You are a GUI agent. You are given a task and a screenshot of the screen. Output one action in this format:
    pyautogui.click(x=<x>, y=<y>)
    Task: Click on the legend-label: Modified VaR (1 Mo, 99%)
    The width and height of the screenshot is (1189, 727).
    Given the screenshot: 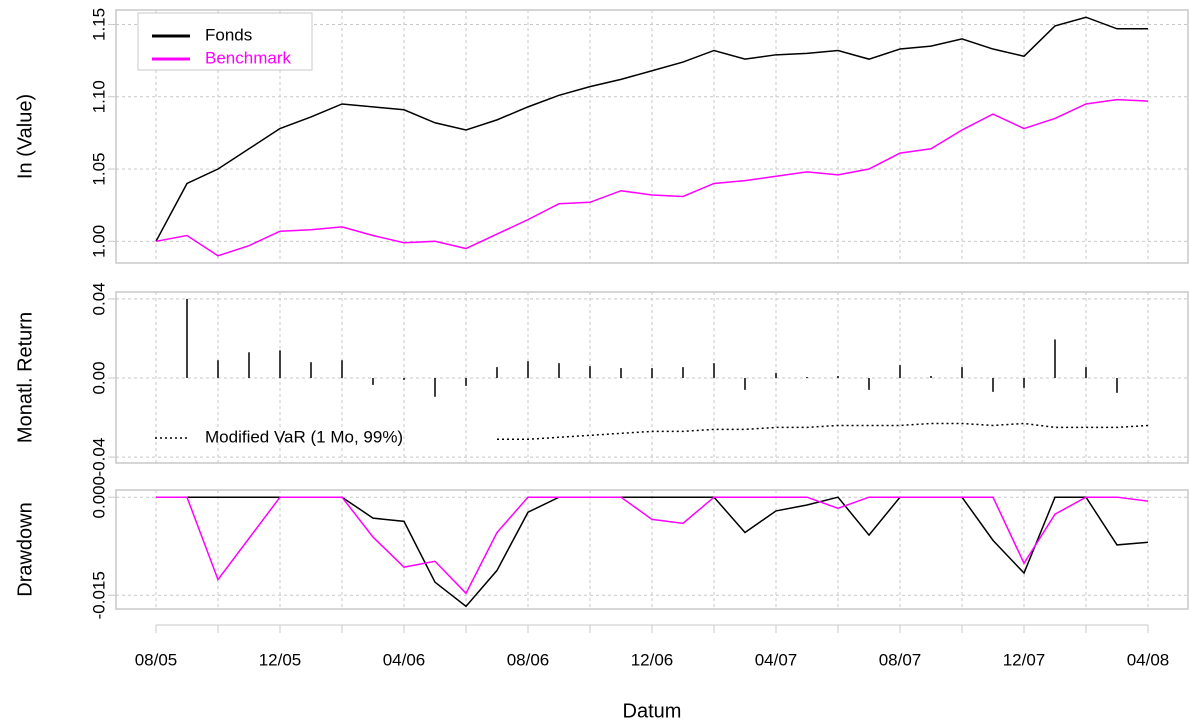 What is the action you would take?
    pyautogui.click(x=304, y=436)
    